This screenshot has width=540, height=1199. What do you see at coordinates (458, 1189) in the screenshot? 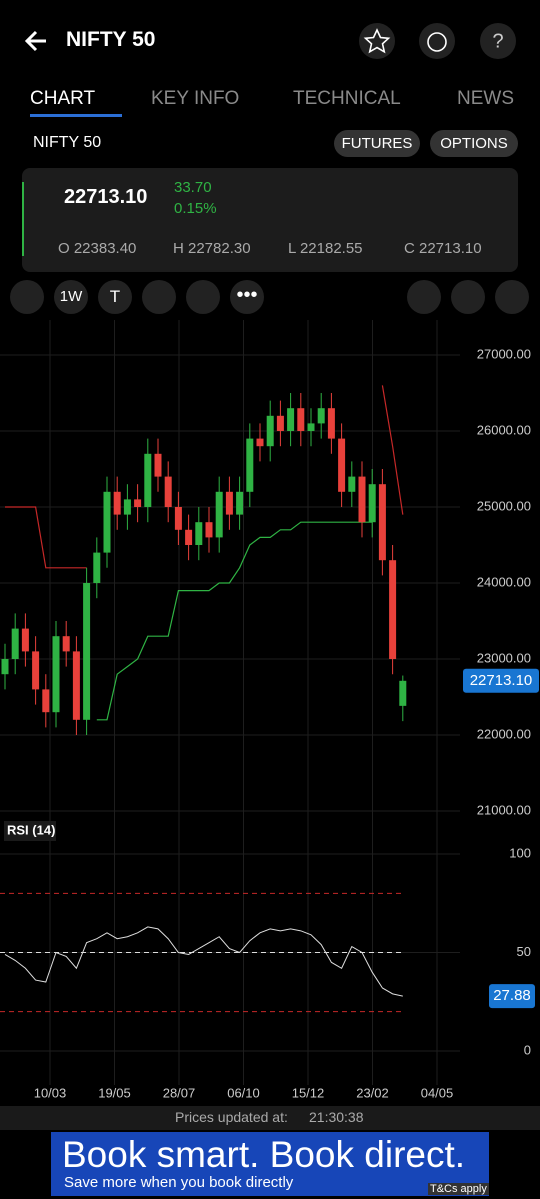
I see `ad-tc: T&Cs apply` at bounding box center [458, 1189].